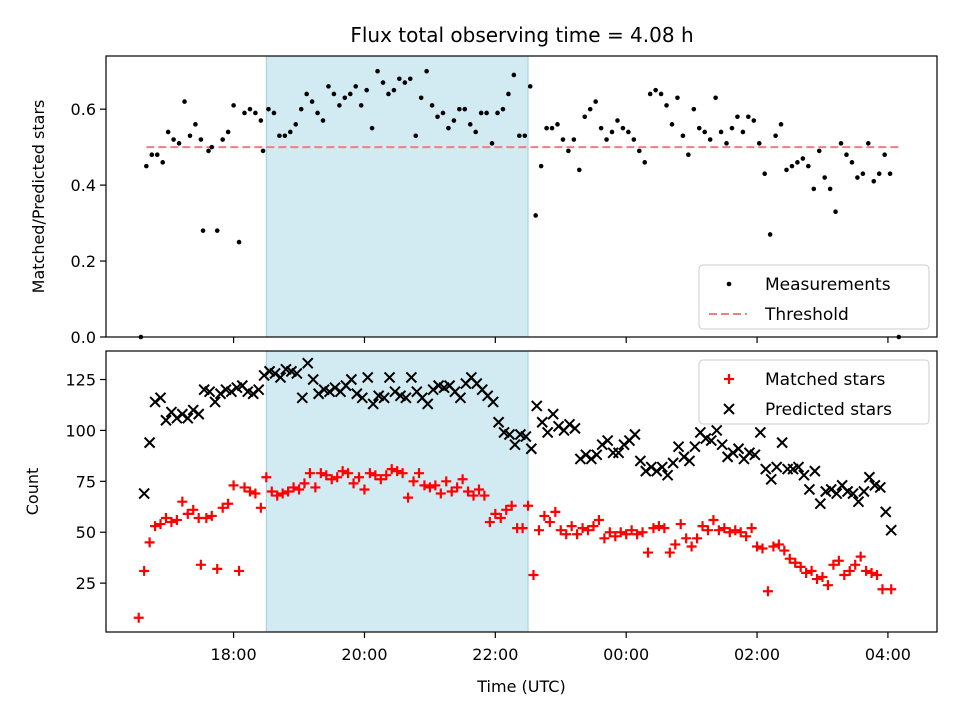 This screenshot has height=720, width=960. Describe the element at coordinates (814, 392) in the screenshot. I see `legend-box` at that location.